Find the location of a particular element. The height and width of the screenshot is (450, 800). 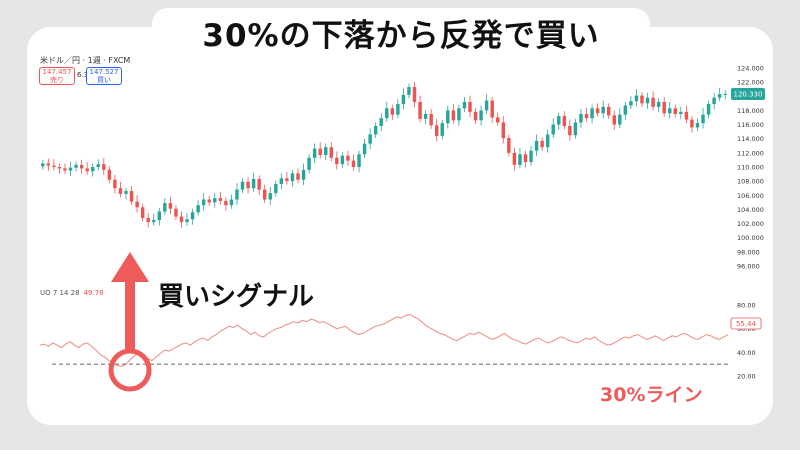

page-title: 30%の下落から反発で買い is located at coordinates (401, 36).